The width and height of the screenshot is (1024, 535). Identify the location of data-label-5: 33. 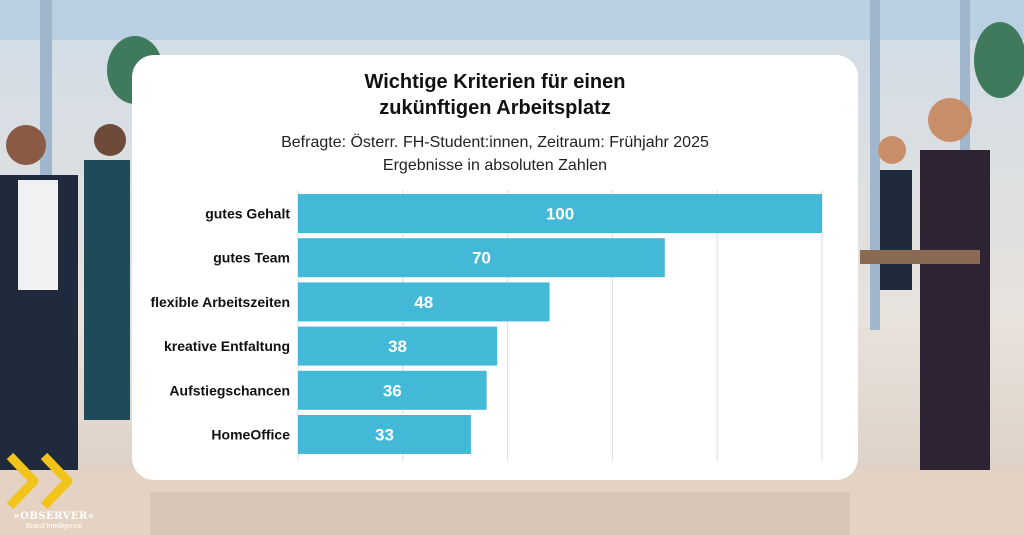
(384, 435).